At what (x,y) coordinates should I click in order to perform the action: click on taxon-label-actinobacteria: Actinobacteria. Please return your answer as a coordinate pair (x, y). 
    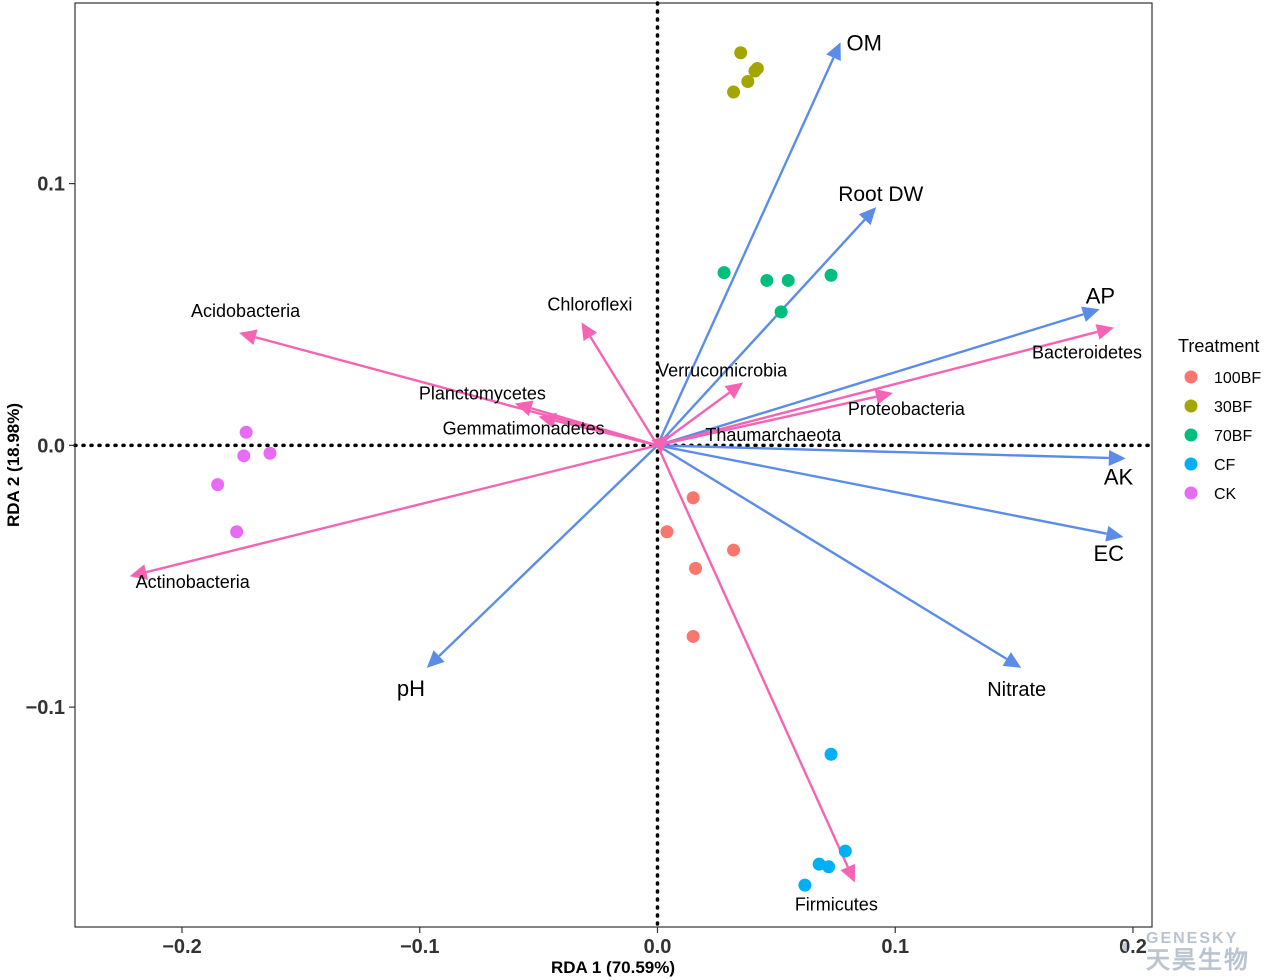
    Looking at the image, I should click on (193, 582).